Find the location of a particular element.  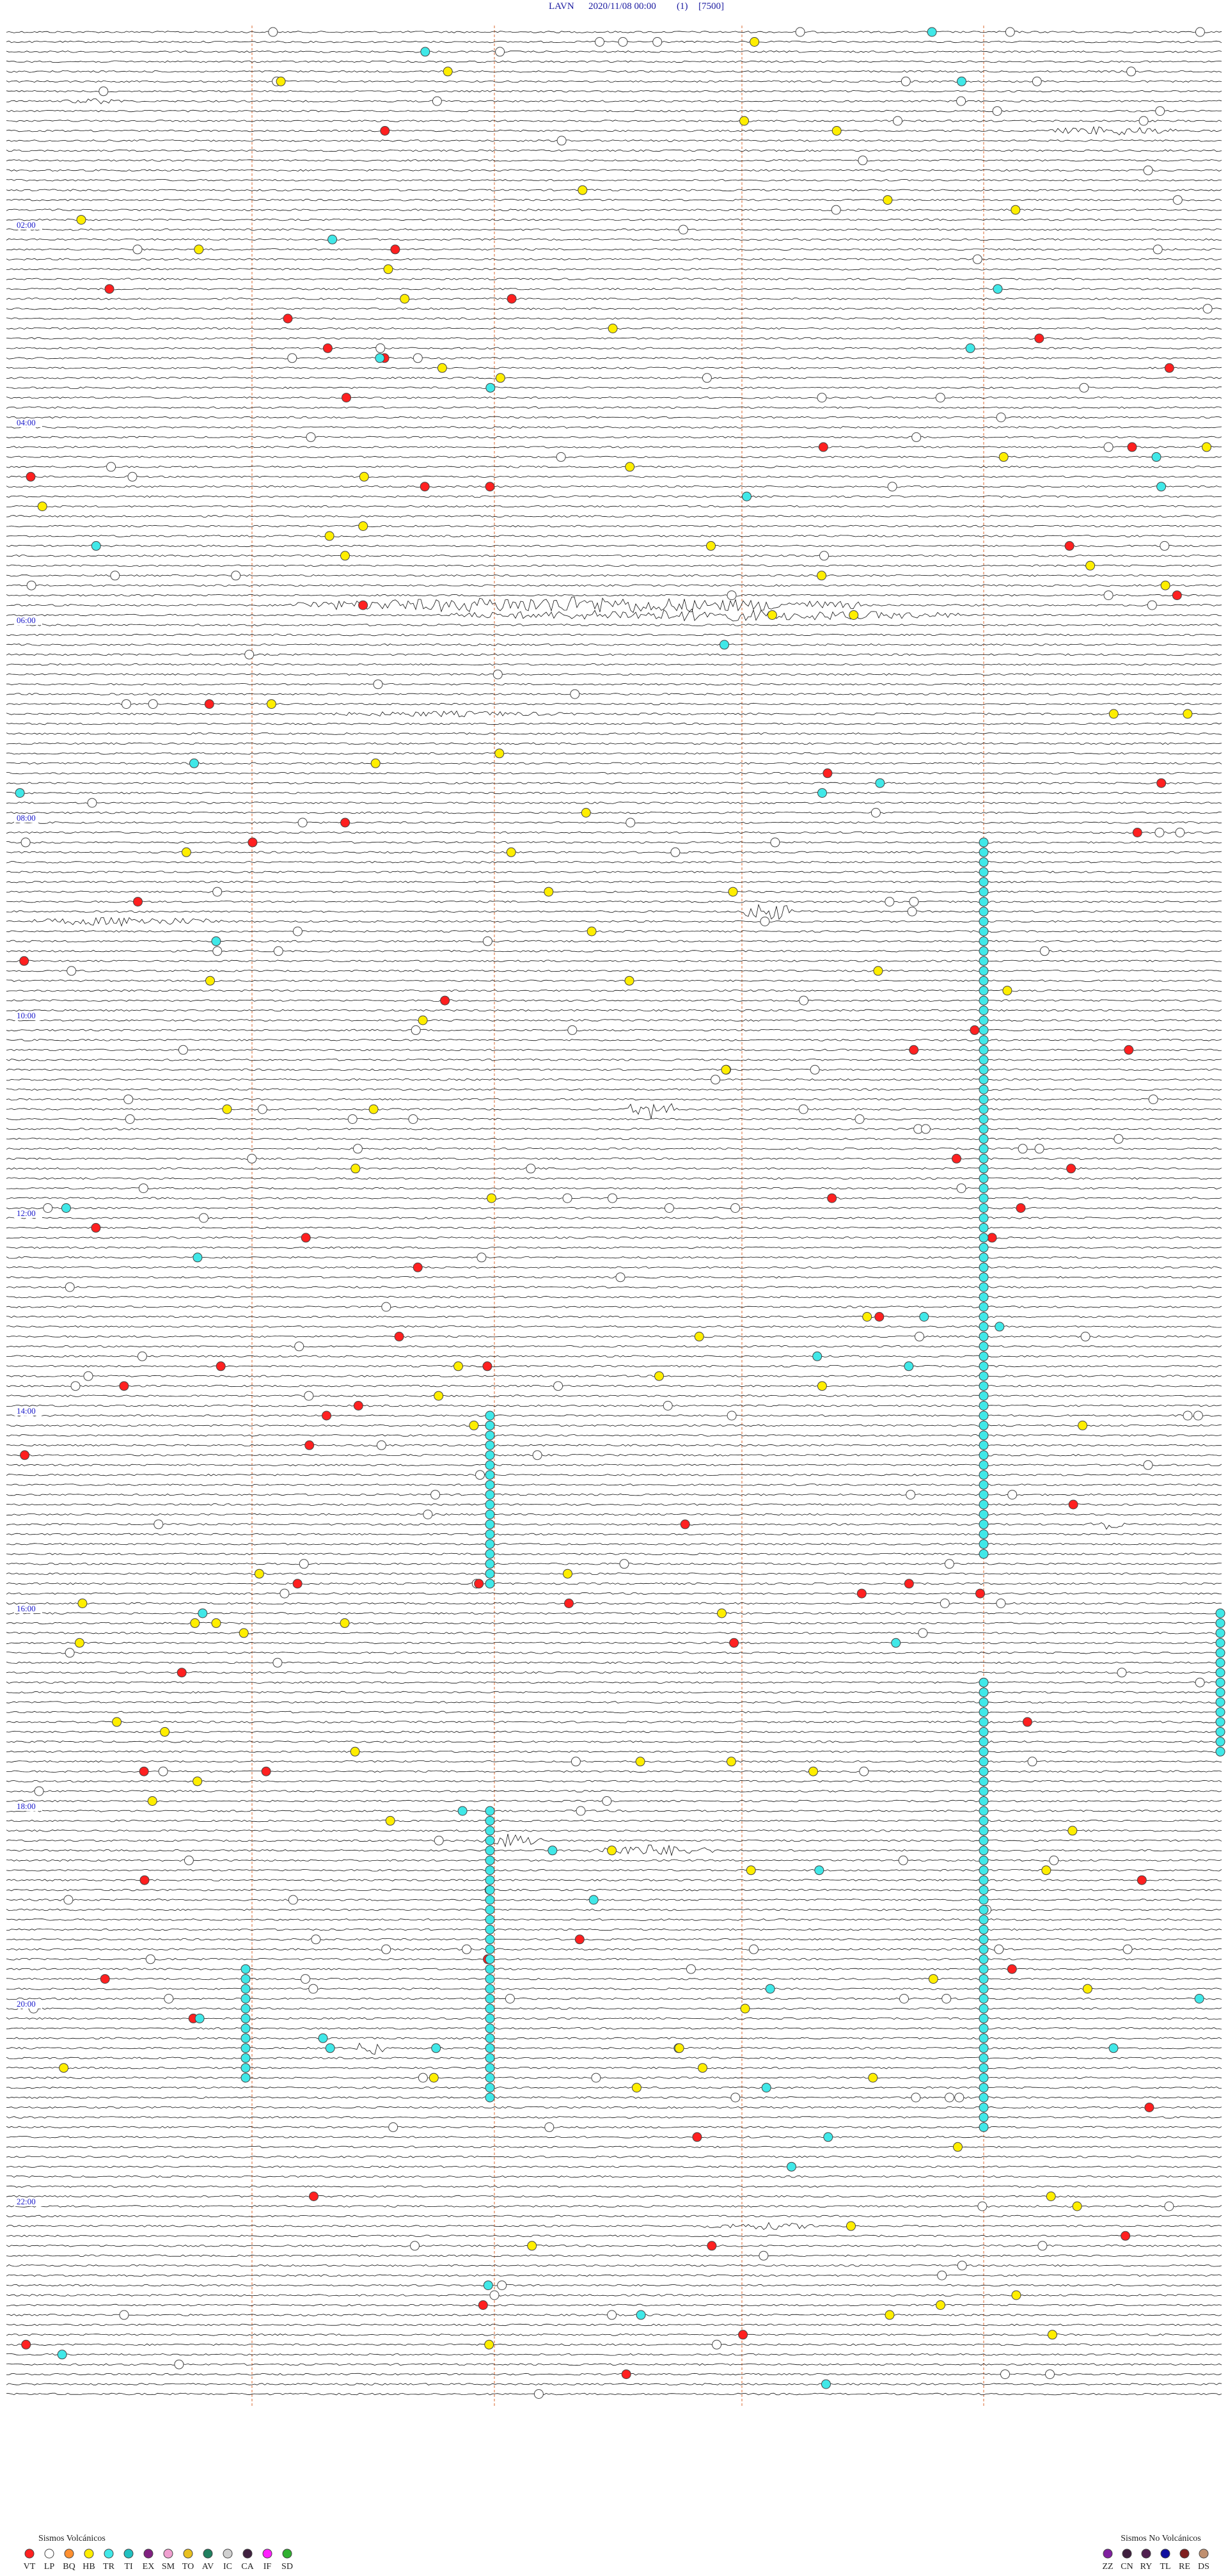

legend-code: VT is located at coordinates (30, 2567).